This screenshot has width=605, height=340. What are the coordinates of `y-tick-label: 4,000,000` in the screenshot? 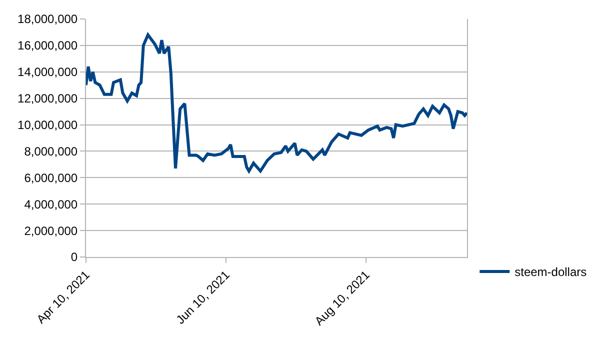 It's located at (51, 204).